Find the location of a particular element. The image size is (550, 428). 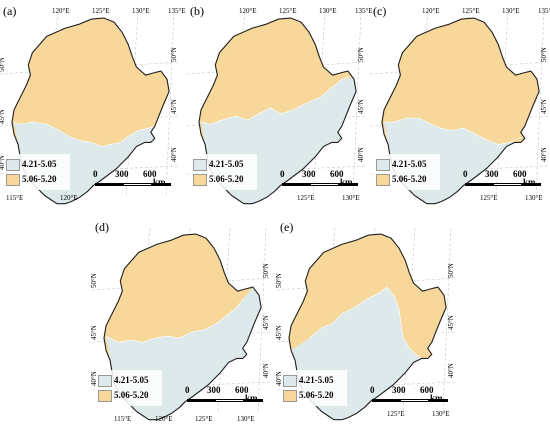

class-boundary is located at coordinates (454, 131).